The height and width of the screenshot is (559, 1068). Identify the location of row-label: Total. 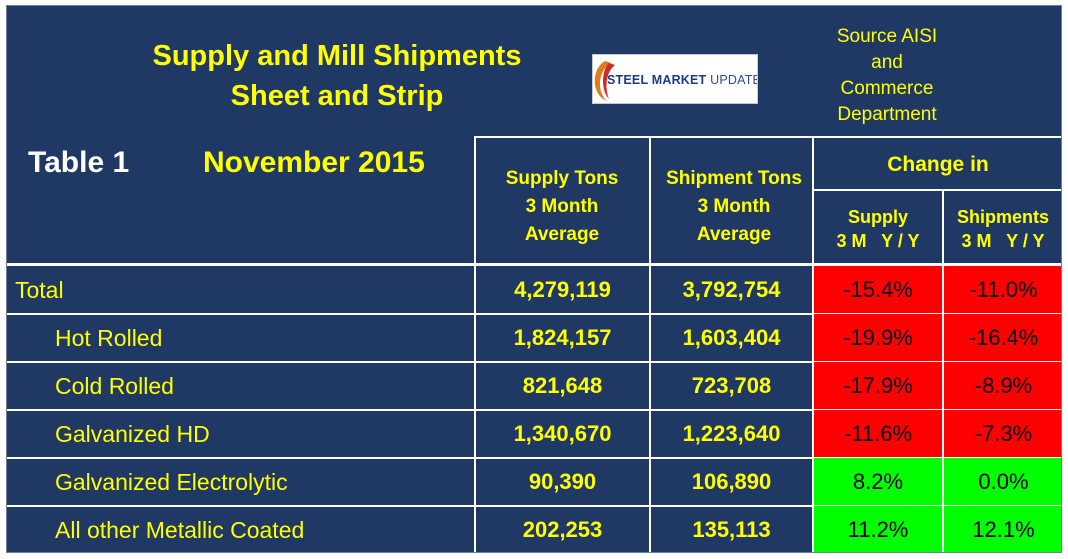
(39, 290).